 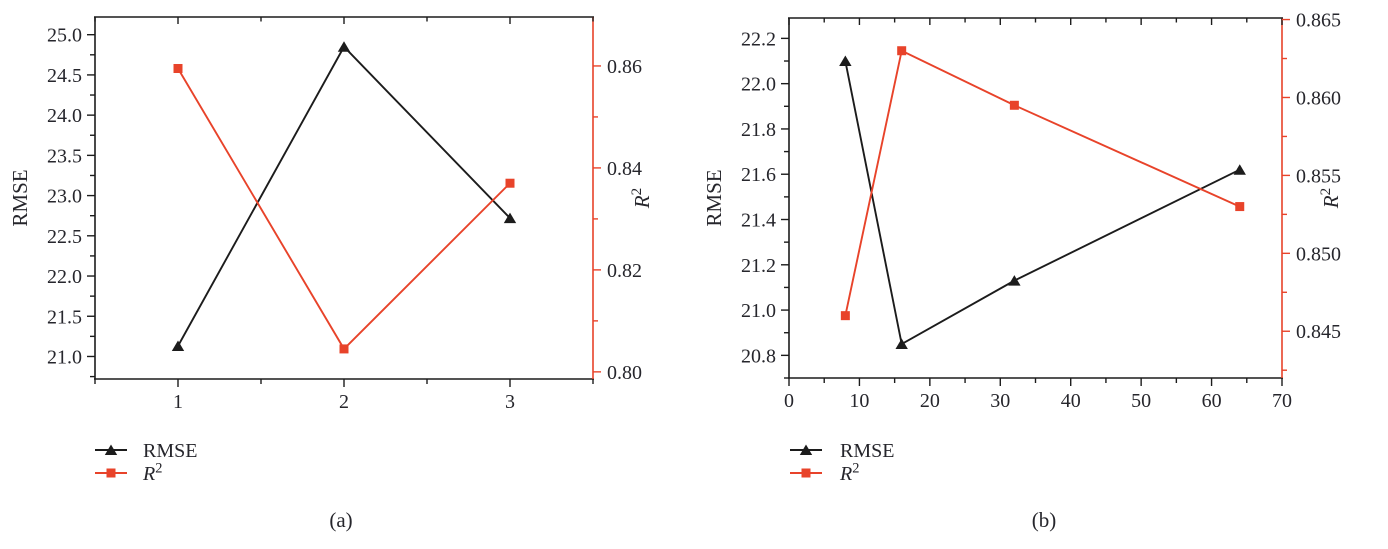 I want to click on right-tick-label: 0.82, so click(x=624, y=271).